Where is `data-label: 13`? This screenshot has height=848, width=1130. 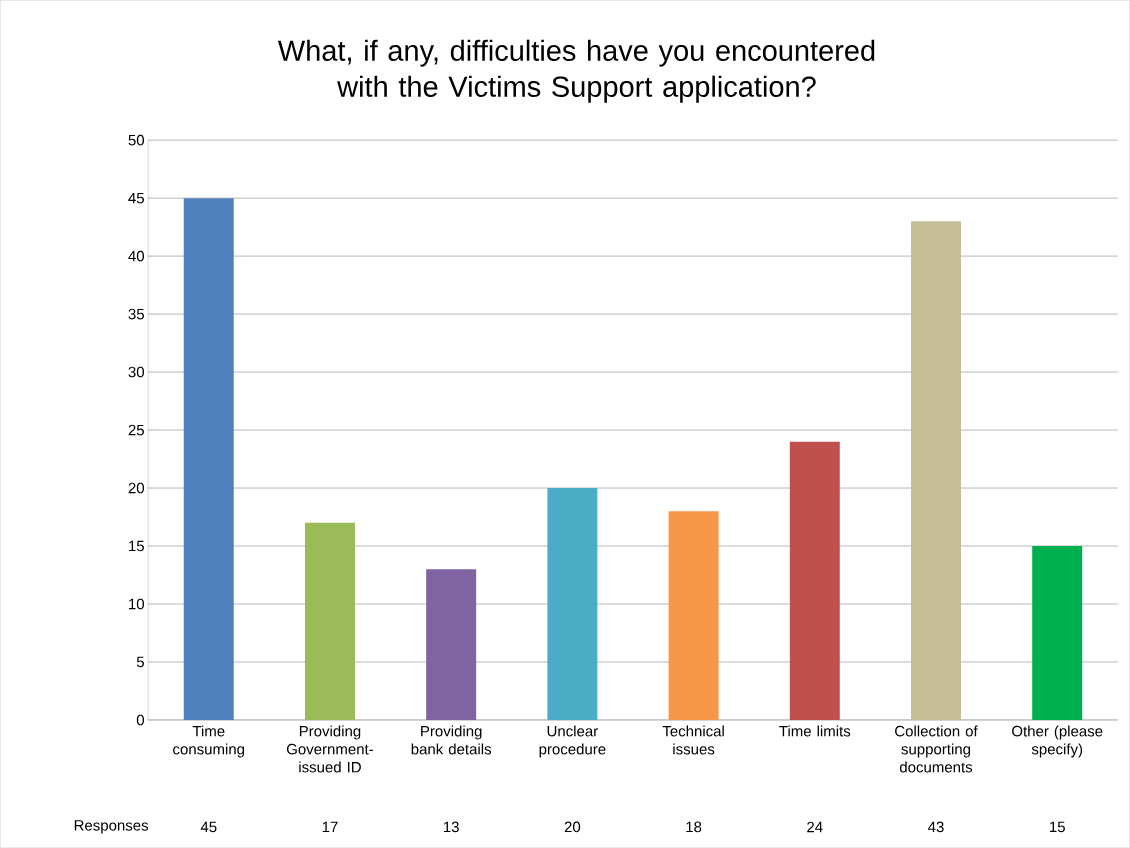
data-label: 13 is located at coordinates (451, 827).